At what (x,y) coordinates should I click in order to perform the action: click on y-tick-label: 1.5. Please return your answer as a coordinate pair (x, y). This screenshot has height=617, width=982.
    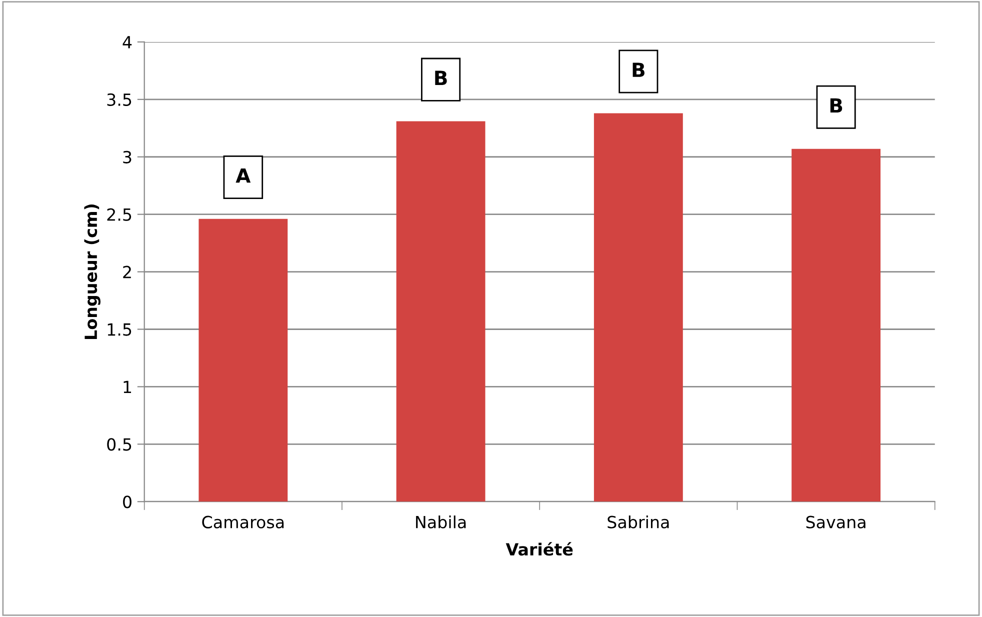
    Looking at the image, I should click on (120, 329).